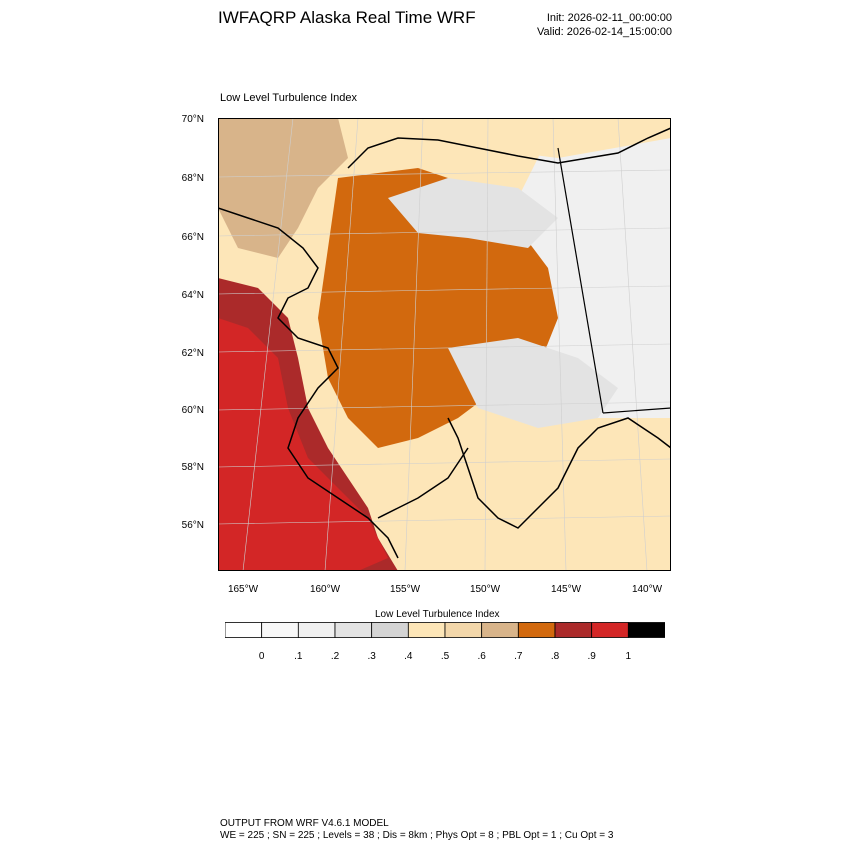  What do you see at coordinates (283, 188) in the screenshot?
I see `region-chukchi-sea` at bounding box center [283, 188].